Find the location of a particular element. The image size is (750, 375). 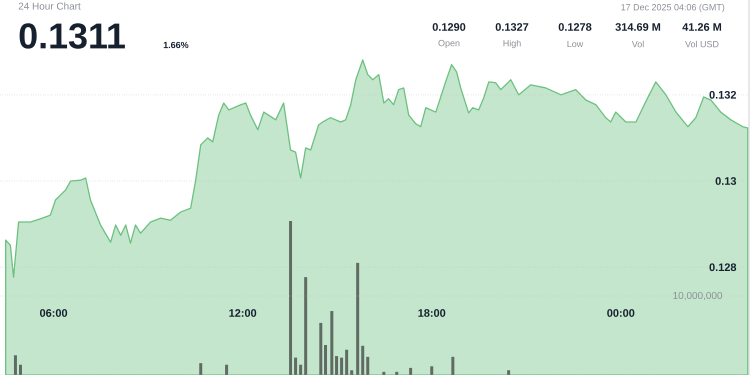

text: 0.1311 is located at coordinates (72, 36).